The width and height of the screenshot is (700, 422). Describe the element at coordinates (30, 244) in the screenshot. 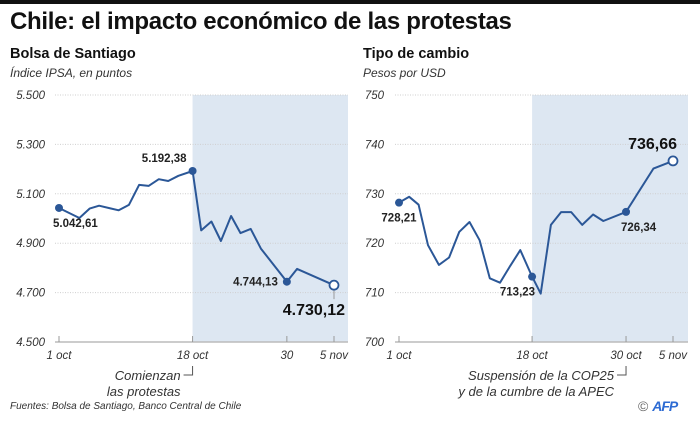

I see `chart-left-ytick-label: 4.900` at that location.